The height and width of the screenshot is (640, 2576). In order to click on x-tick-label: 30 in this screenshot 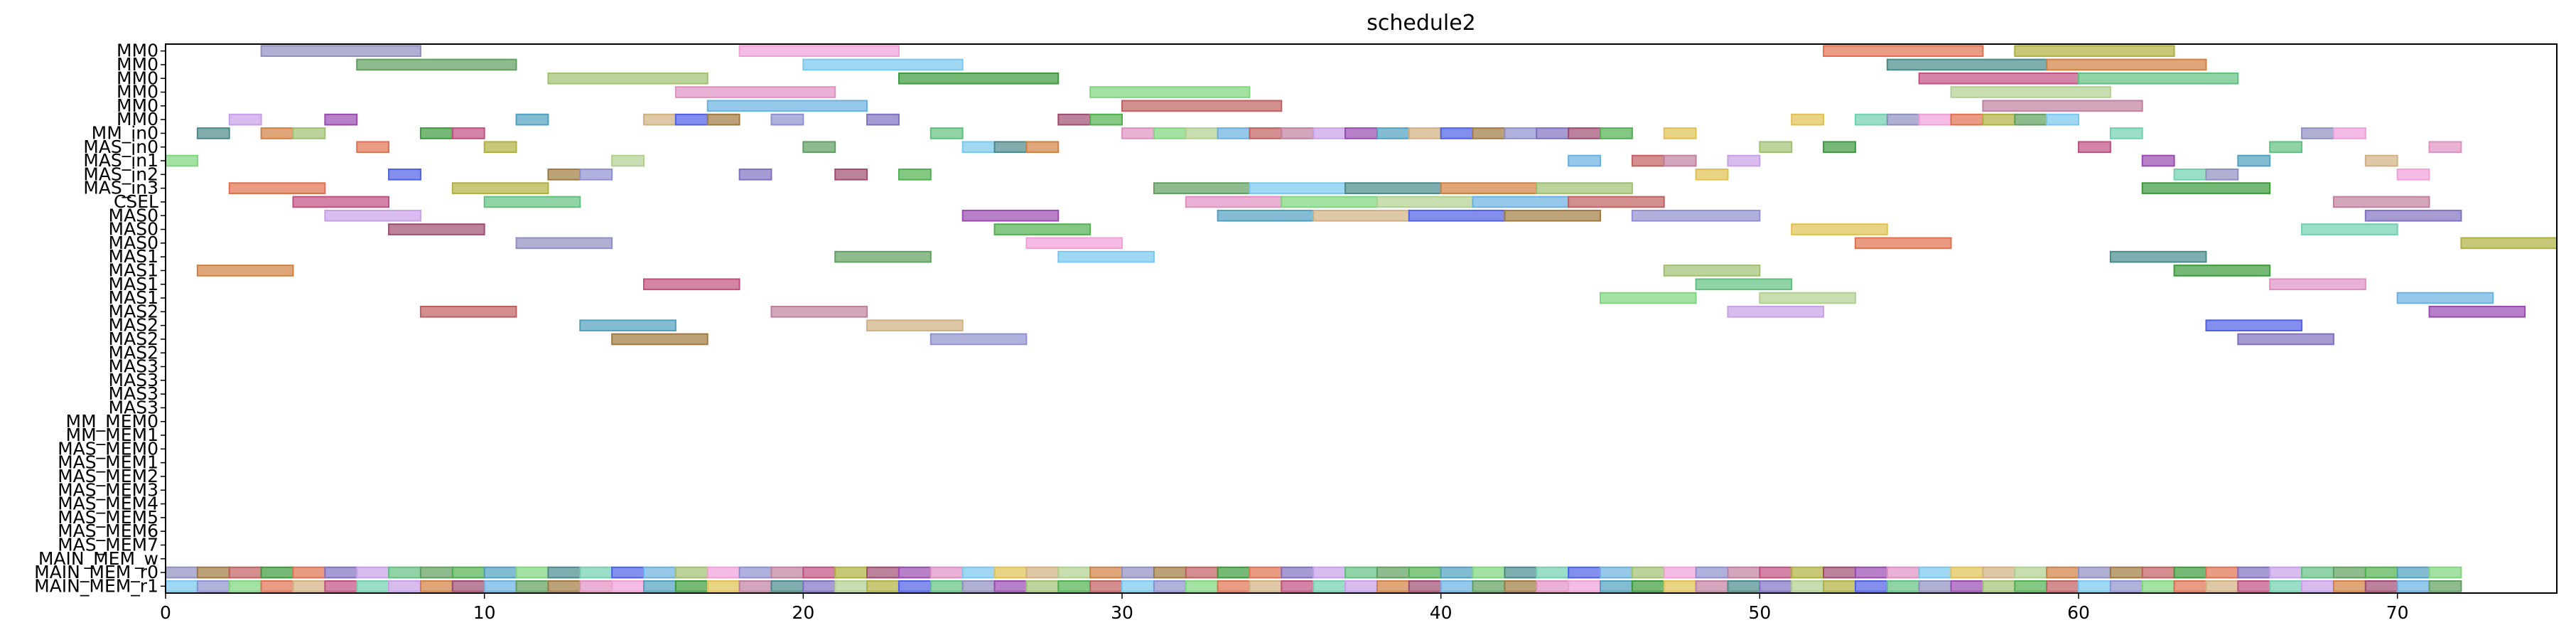, I will do `click(1122, 612)`.